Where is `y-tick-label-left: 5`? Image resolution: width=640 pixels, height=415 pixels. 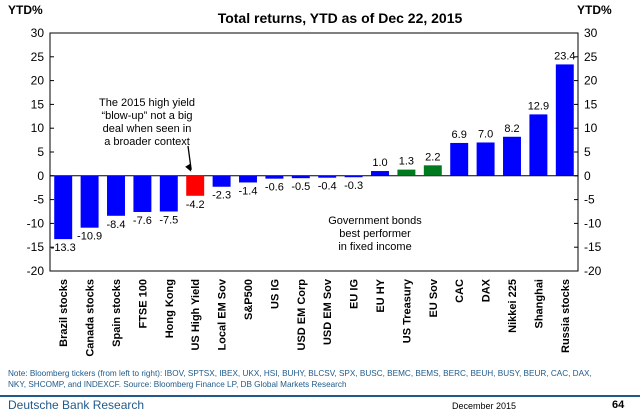 y-tick-label-left: 5 is located at coordinates (40, 152).